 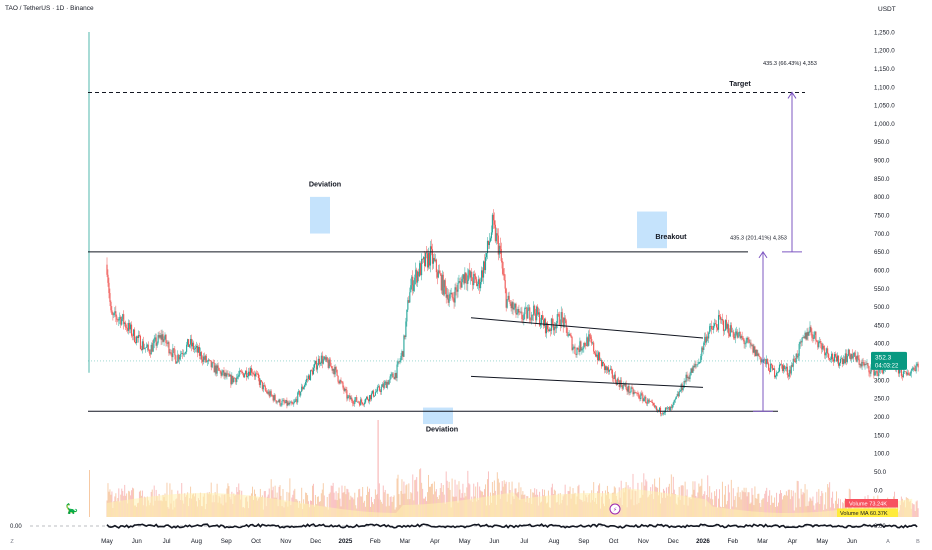 What do you see at coordinates (438, 416) in the screenshot?
I see `deviation-bottom-highlight` at bounding box center [438, 416].